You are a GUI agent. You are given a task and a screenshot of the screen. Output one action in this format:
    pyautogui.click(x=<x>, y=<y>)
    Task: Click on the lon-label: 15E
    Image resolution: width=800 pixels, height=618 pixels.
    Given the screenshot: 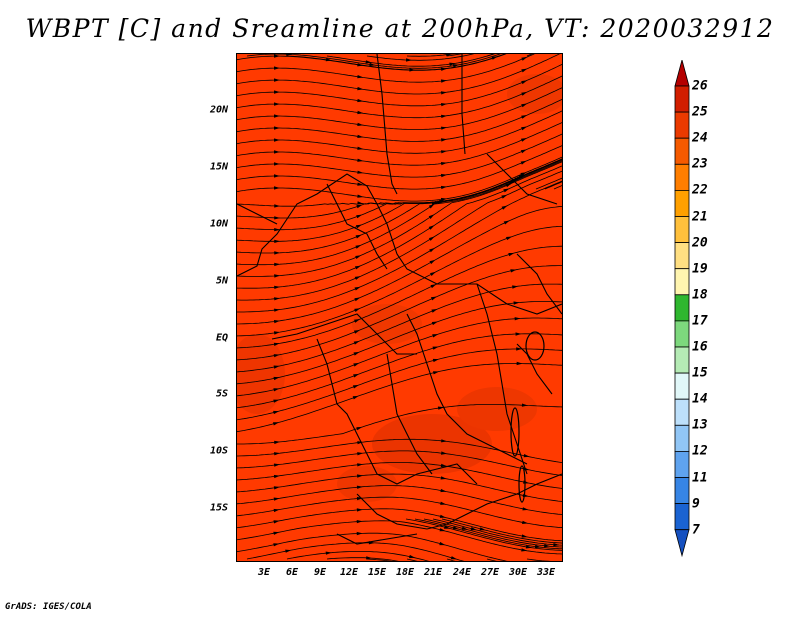 What is the action you would take?
    pyautogui.click(x=377, y=572)
    